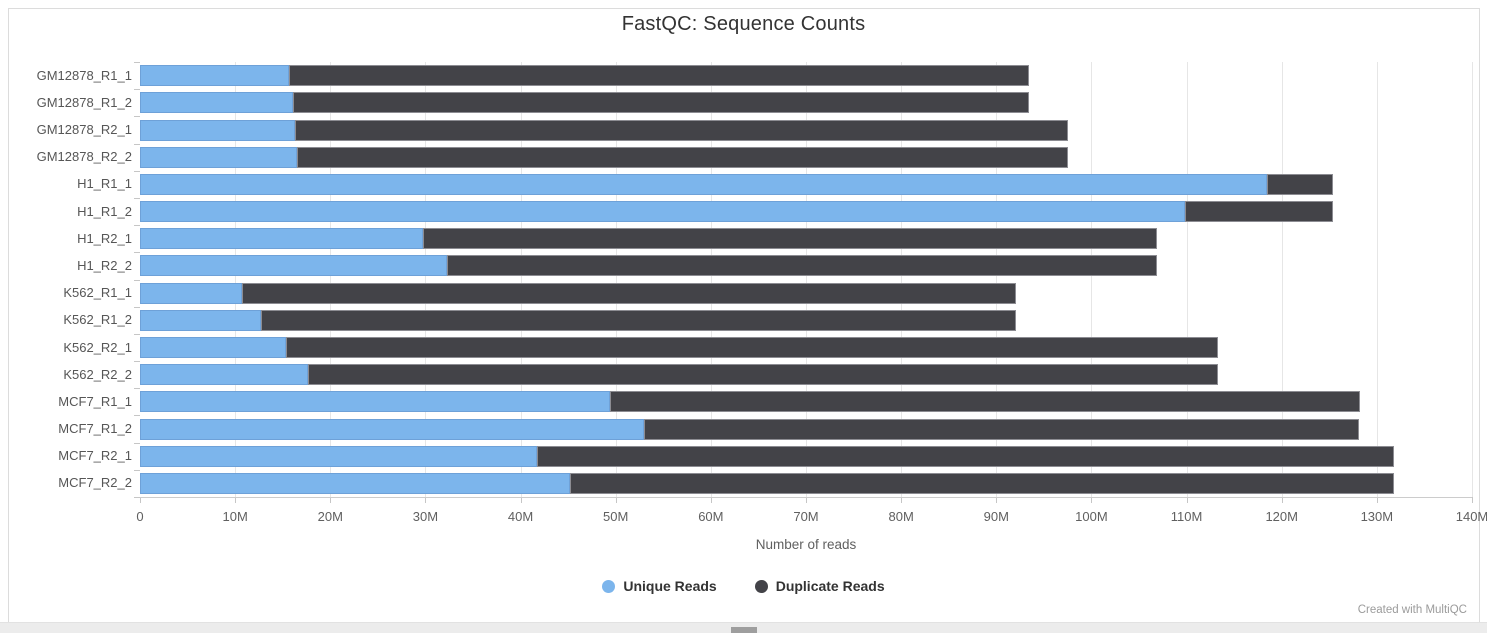 Image resolution: width=1487 pixels, height=633 pixels. I want to click on x-tick-label: 10M, so click(235, 516).